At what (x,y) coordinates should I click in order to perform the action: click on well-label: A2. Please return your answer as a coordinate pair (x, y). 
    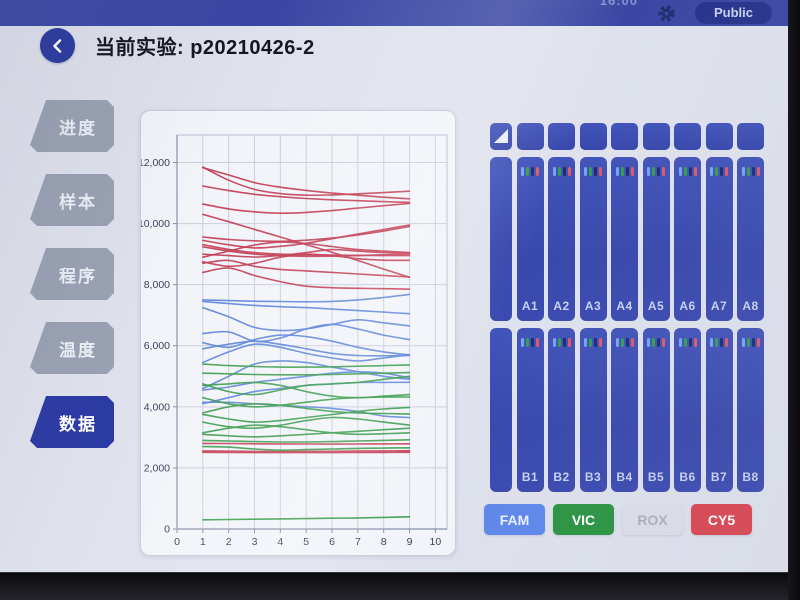
    Looking at the image, I should click on (561, 306).